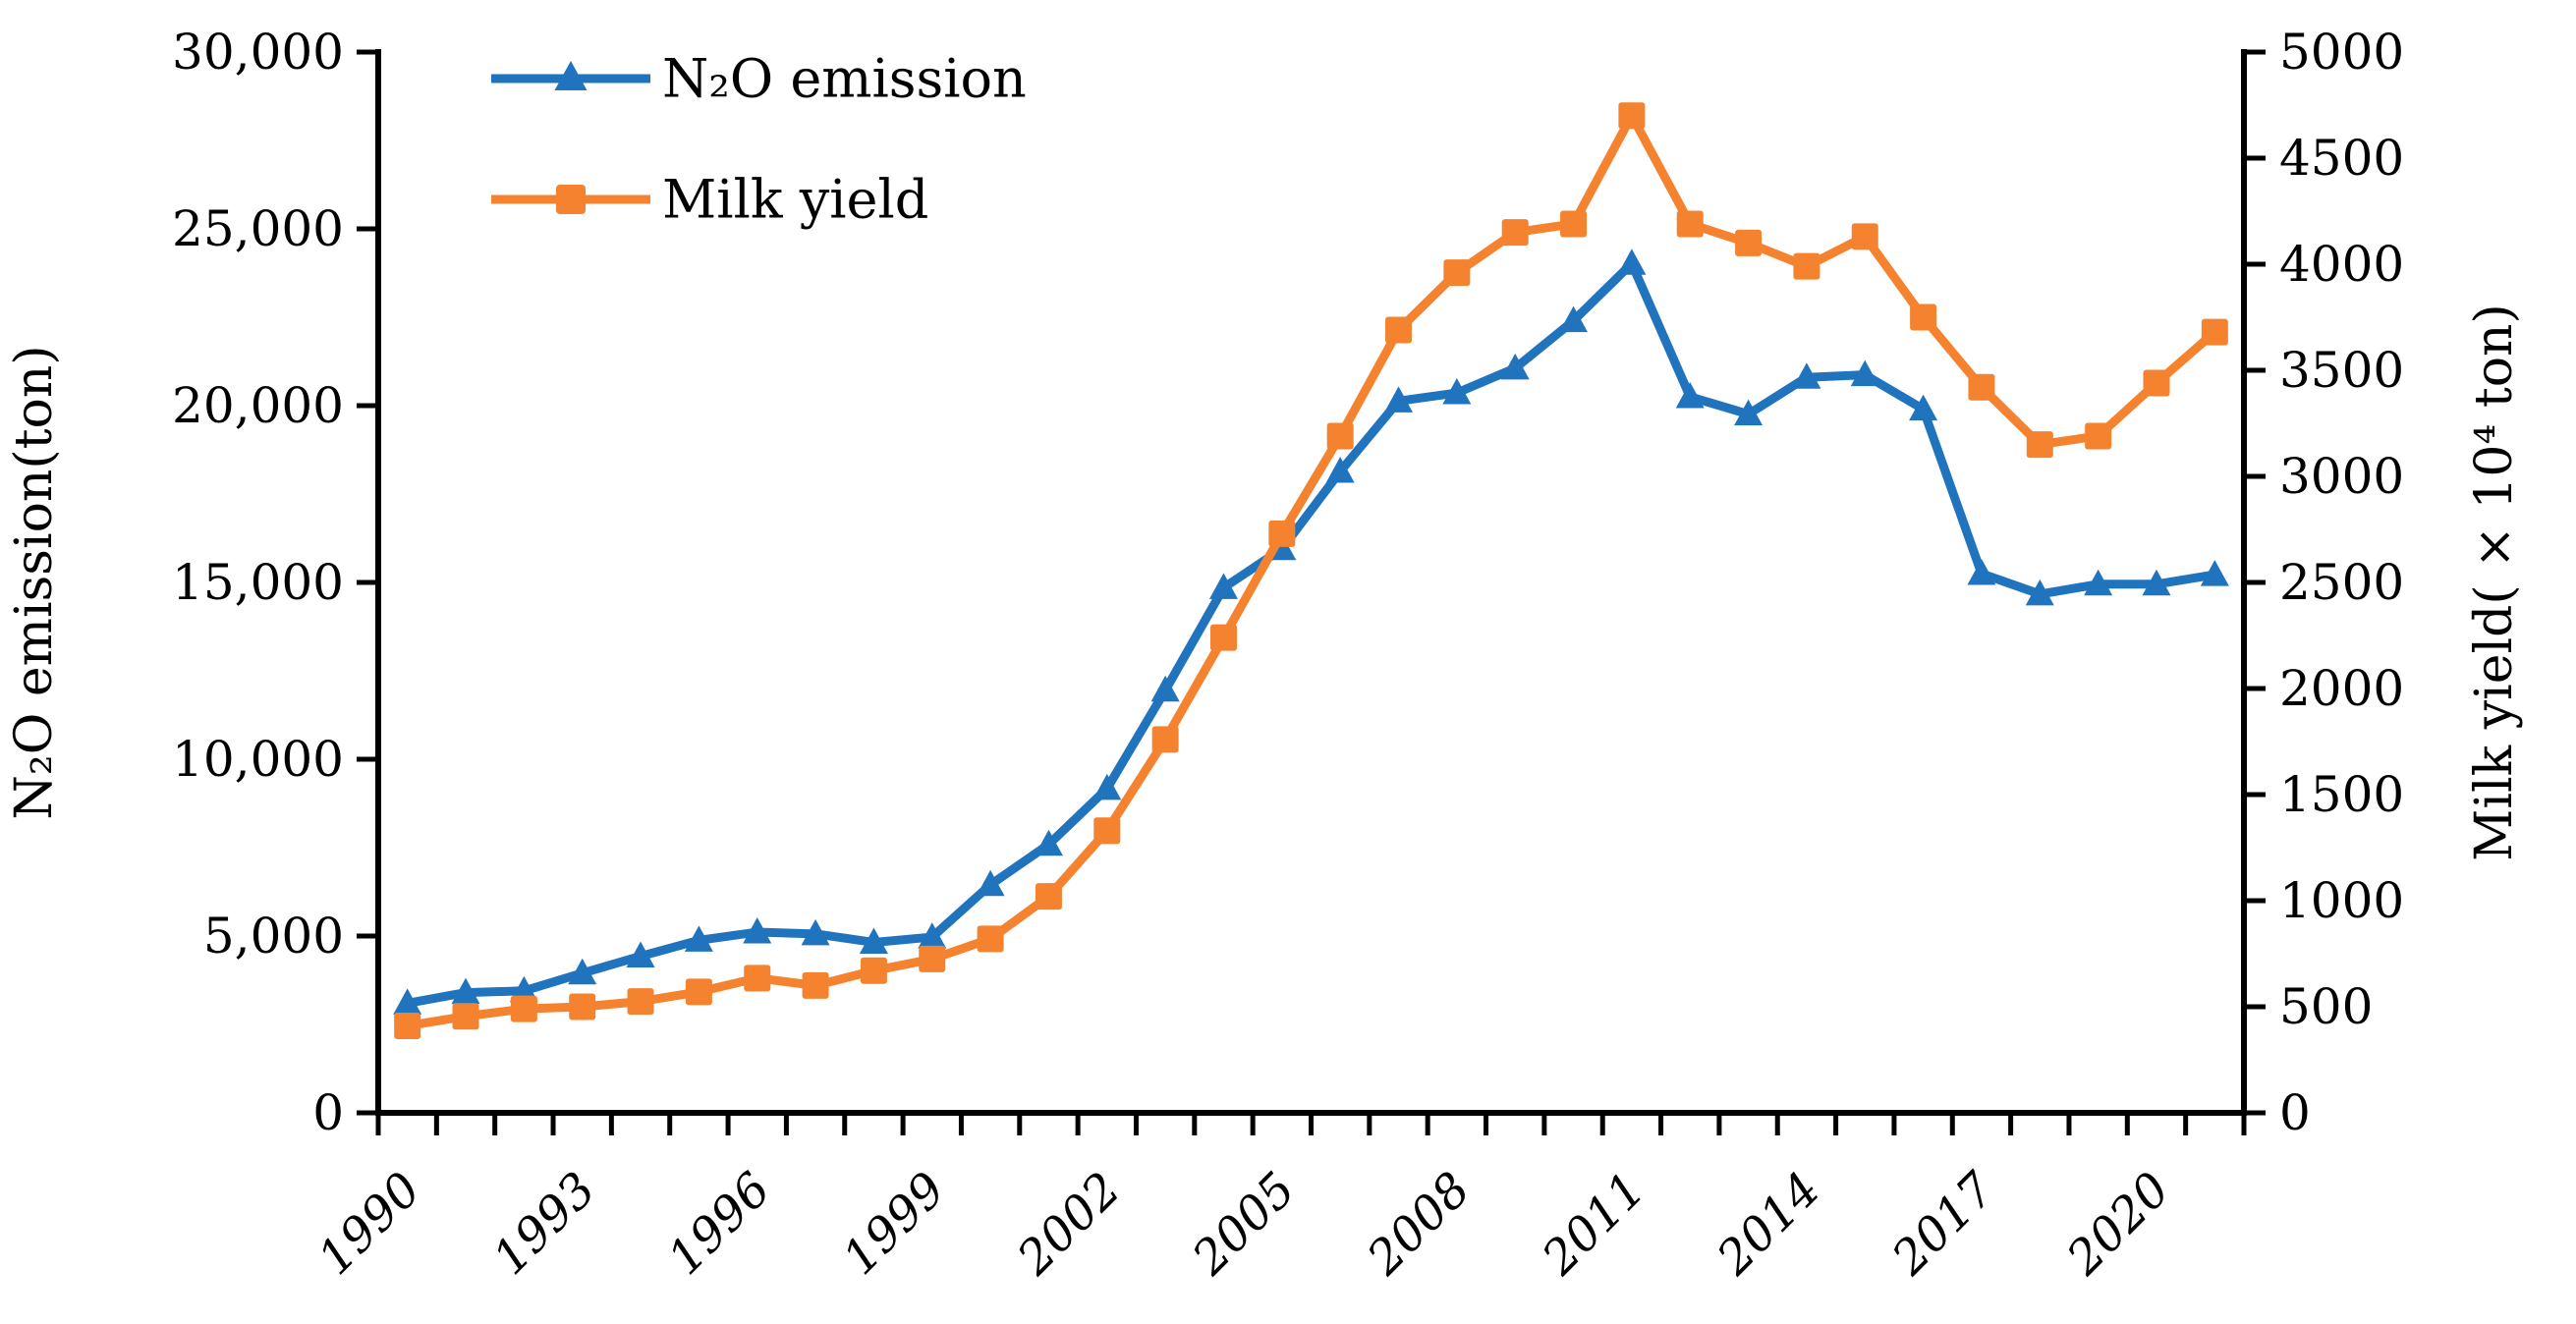 The width and height of the screenshot is (2576, 1324). What do you see at coordinates (2118, 1225) in the screenshot?
I see `x-axis-year-label: 2020` at bounding box center [2118, 1225].